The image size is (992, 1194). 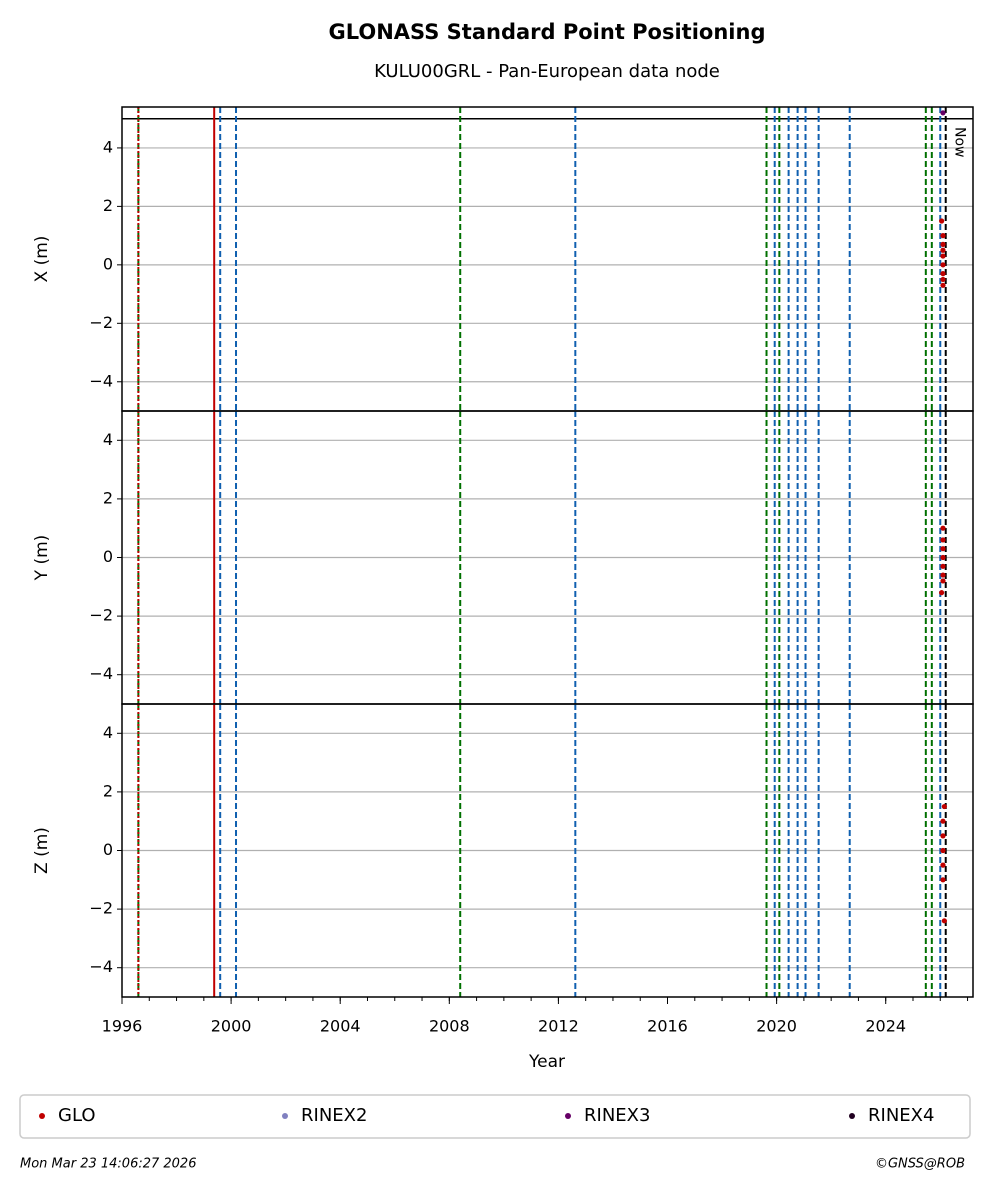 I want to click on x-tick-label: 2000, so click(x=231, y=1026).